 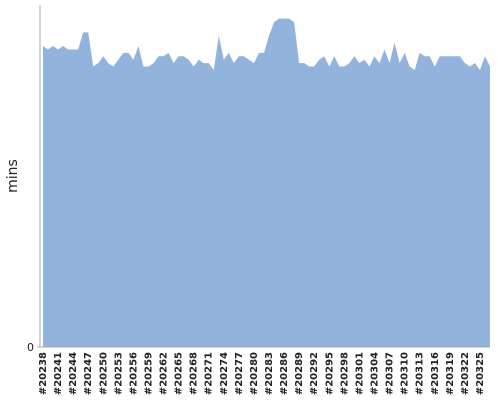 I want to click on x-tick-label: #20277, so click(x=239, y=373).